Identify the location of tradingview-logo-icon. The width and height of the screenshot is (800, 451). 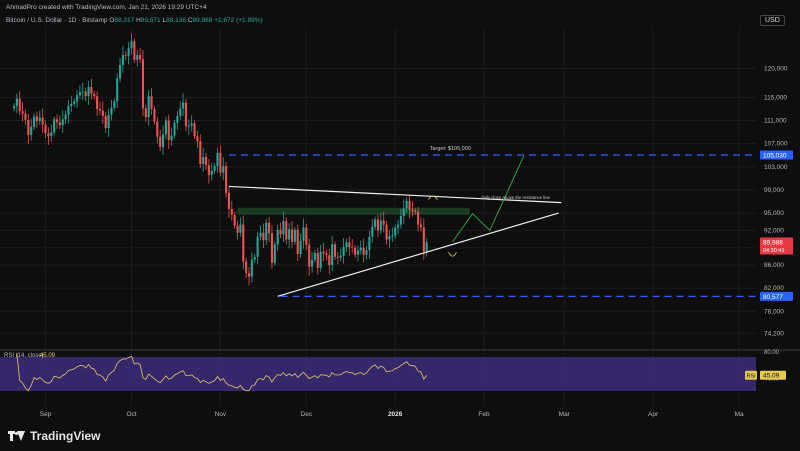
(16, 436).